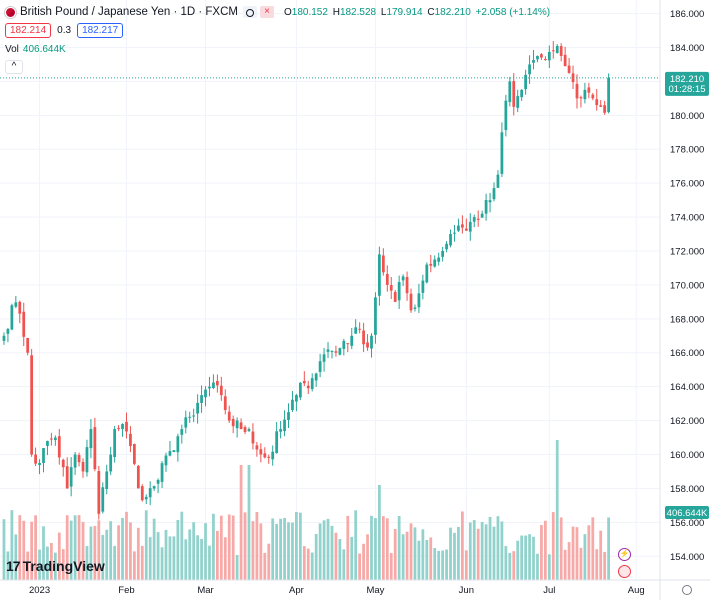 The image size is (710, 600). Describe the element at coordinates (14, 67) in the screenshot. I see `collapse-icon: ^` at that location.